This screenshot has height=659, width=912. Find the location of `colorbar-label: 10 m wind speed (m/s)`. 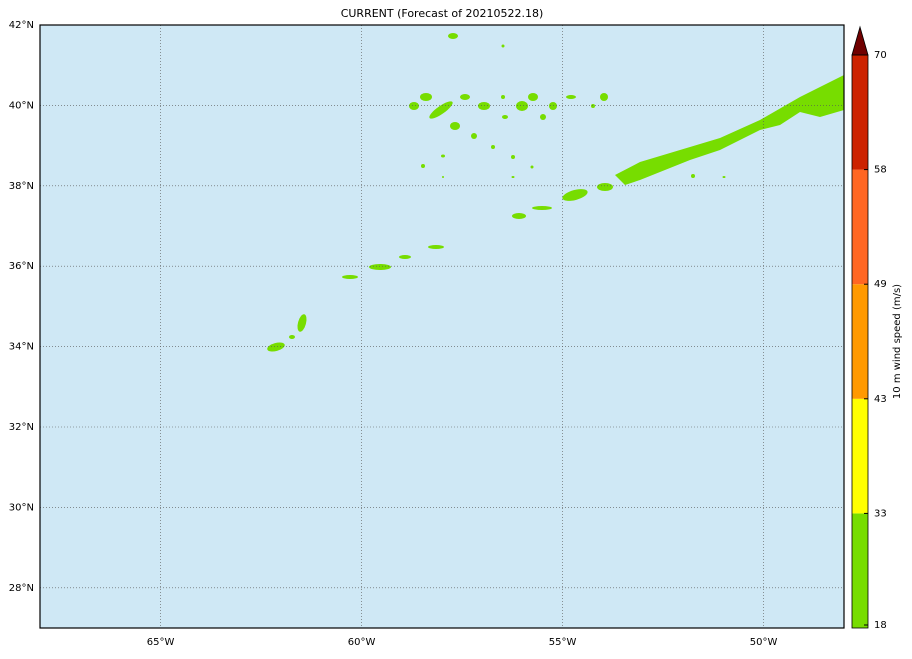

colorbar-label: 10 m wind speed (m/s) is located at coordinates (897, 341).